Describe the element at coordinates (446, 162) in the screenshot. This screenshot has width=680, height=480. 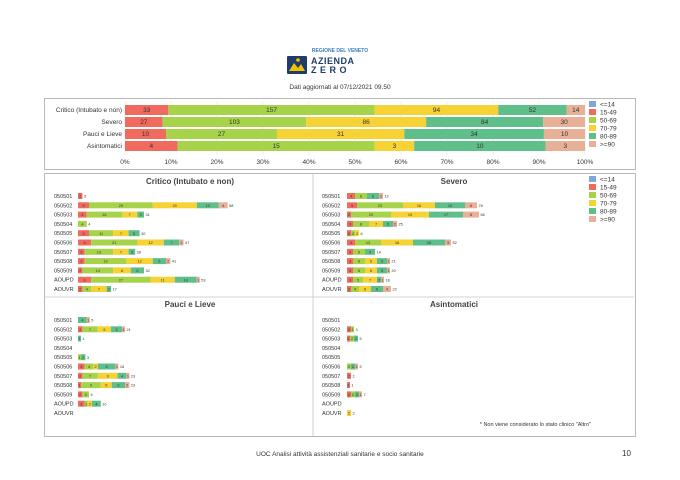
I see `x-tick-label: 70%` at that location.